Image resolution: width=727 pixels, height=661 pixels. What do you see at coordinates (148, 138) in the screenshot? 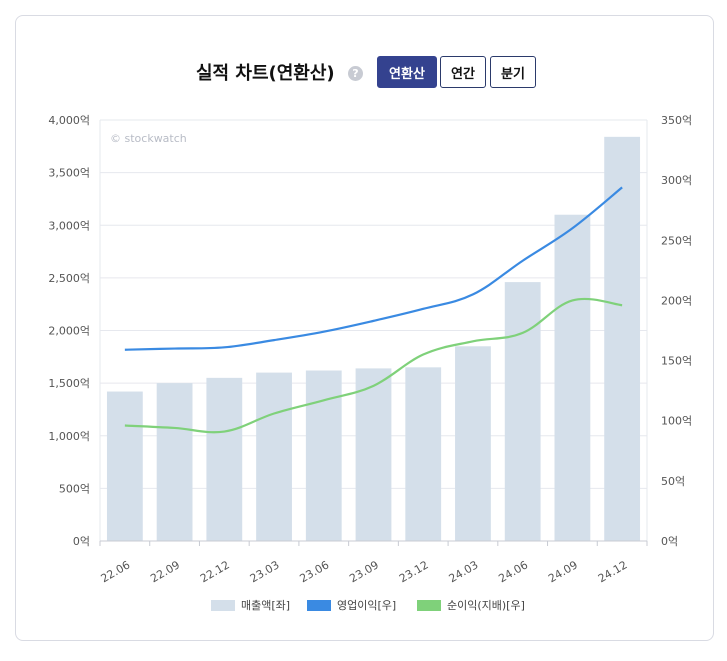
I see `watermark: © stockwatch` at bounding box center [148, 138].